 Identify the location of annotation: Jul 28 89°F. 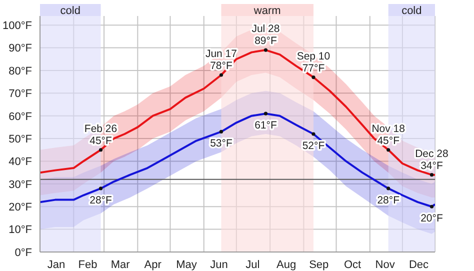
(266, 35).